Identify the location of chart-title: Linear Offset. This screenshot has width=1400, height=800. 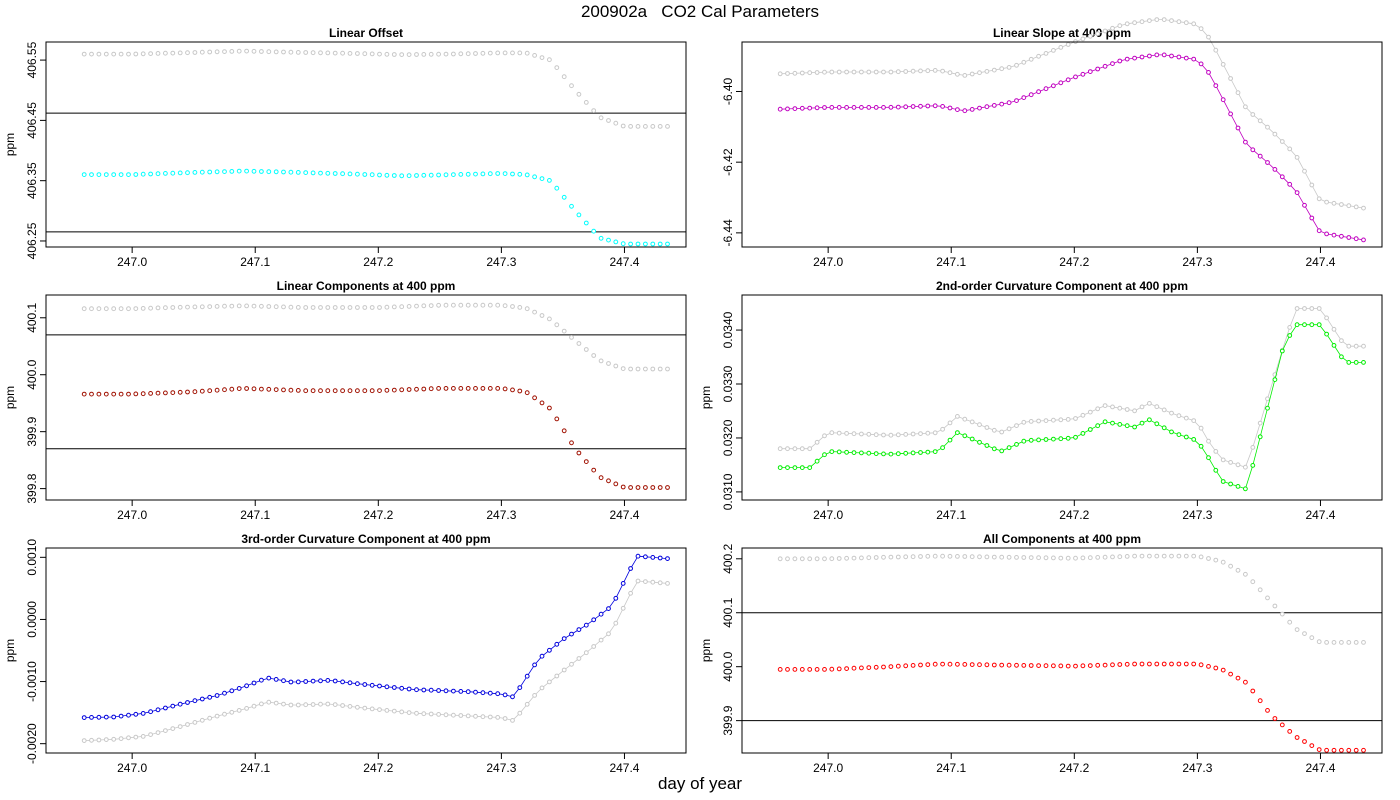
(366, 33).